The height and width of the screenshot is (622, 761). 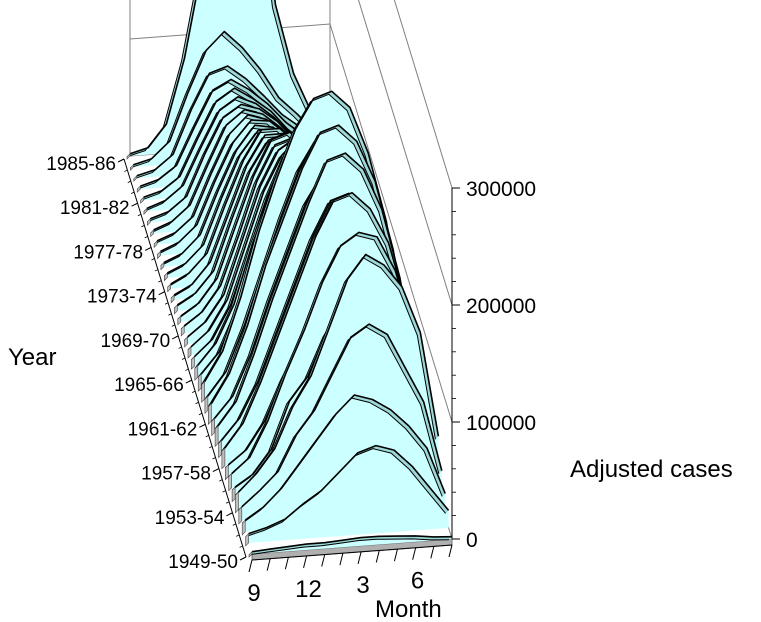 What do you see at coordinates (352, 552) in the screenshot?
I see `month-axis-line` at bounding box center [352, 552].